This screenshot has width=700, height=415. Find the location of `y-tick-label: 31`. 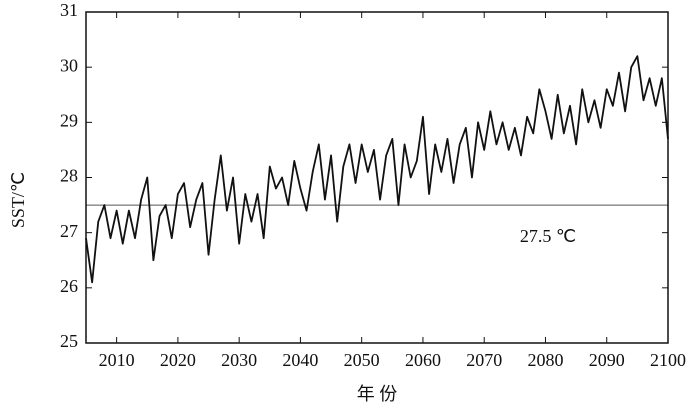

y-tick-label: 31 is located at coordinates (69, 10).